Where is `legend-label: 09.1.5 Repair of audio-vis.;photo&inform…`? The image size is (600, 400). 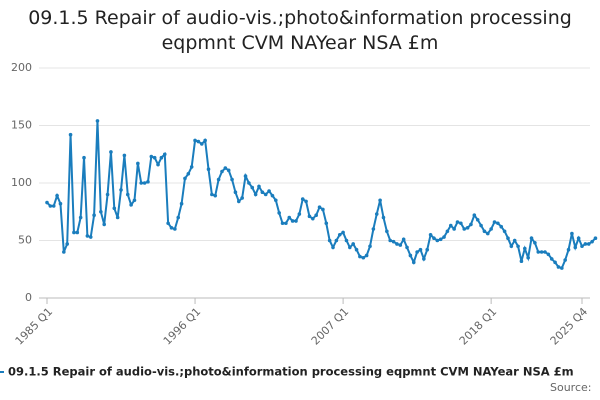 legend-label: 09.1.5 Repair of audio-vis.;photo&inform… is located at coordinates (291, 372).